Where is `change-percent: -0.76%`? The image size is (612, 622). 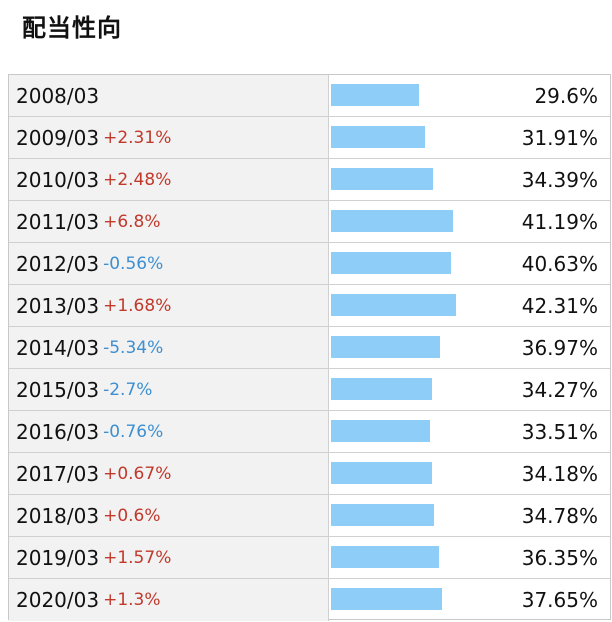 change-percent: -0.76% is located at coordinates (133, 431).